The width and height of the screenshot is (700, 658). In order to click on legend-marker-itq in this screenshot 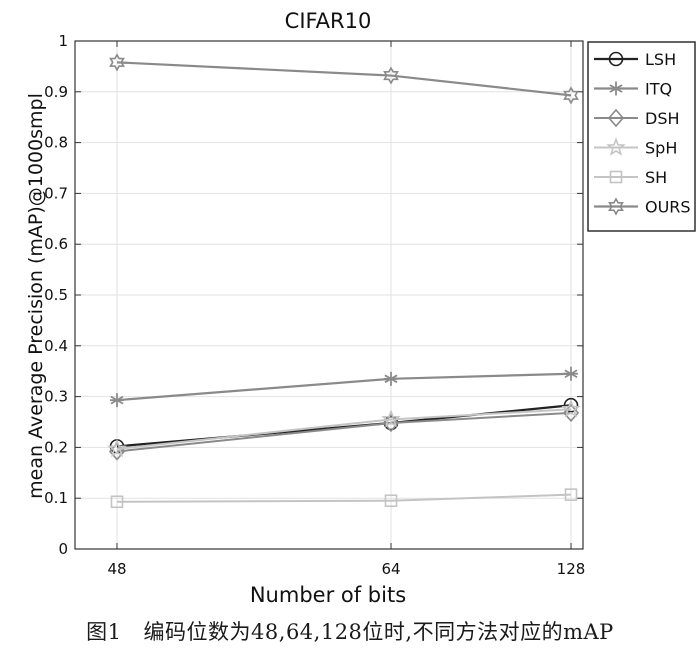, I will do `click(616, 88)`.